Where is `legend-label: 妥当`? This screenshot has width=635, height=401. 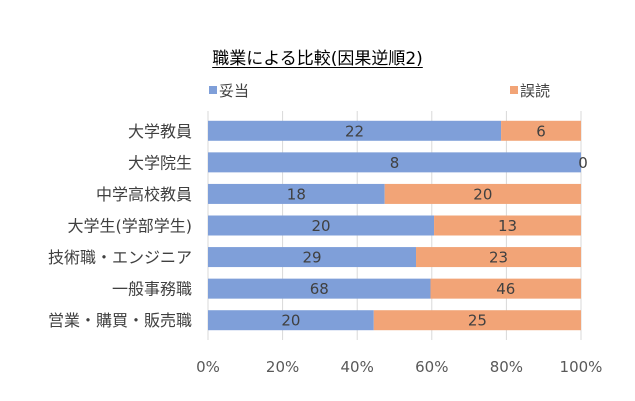 legend-label: 妥当 is located at coordinates (234, 91).